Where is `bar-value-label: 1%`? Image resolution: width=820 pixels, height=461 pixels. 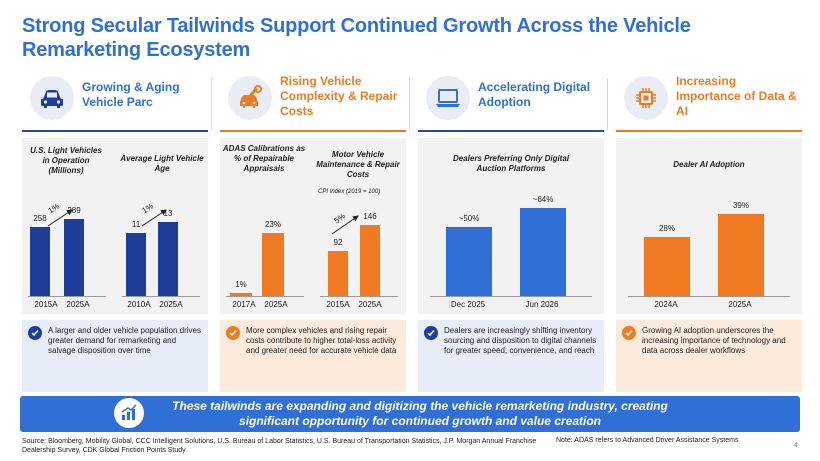
bar-value-label: 1% is located at coordinates (241, 284).